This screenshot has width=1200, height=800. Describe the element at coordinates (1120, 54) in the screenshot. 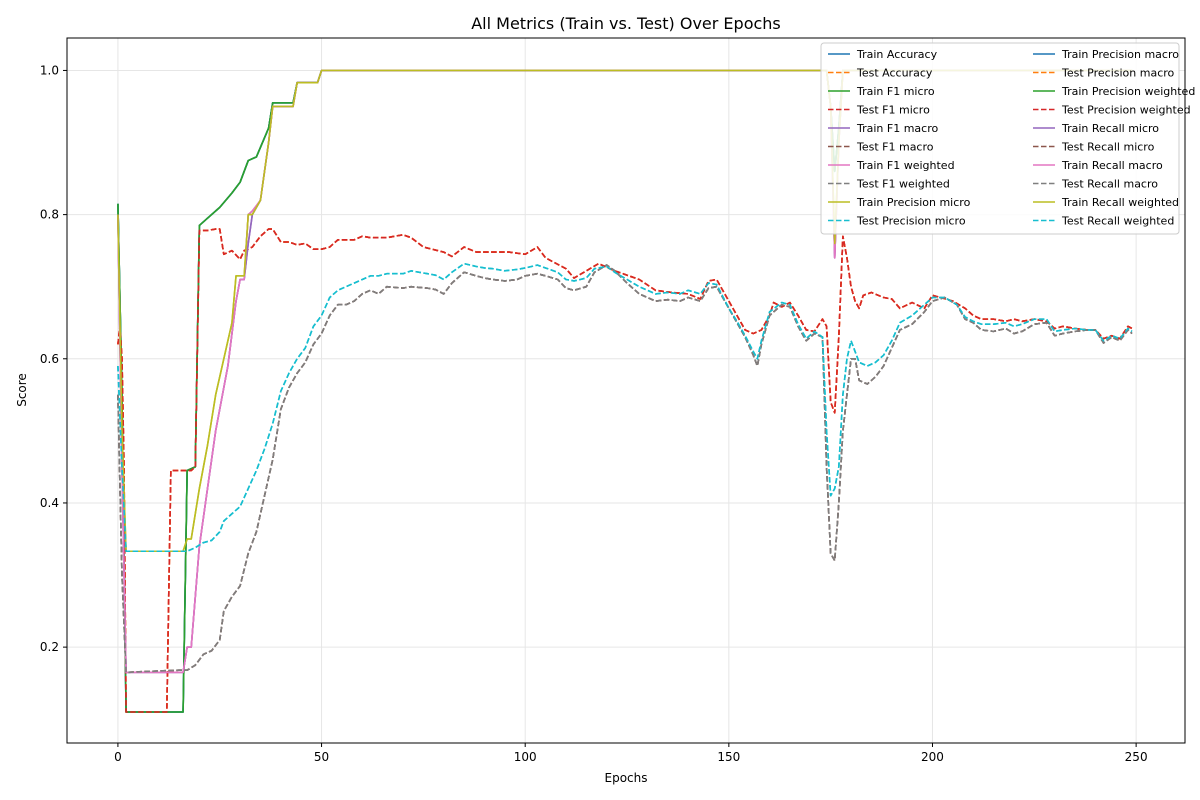

I see `legend-entry-label: Train Precision macro` at that location.